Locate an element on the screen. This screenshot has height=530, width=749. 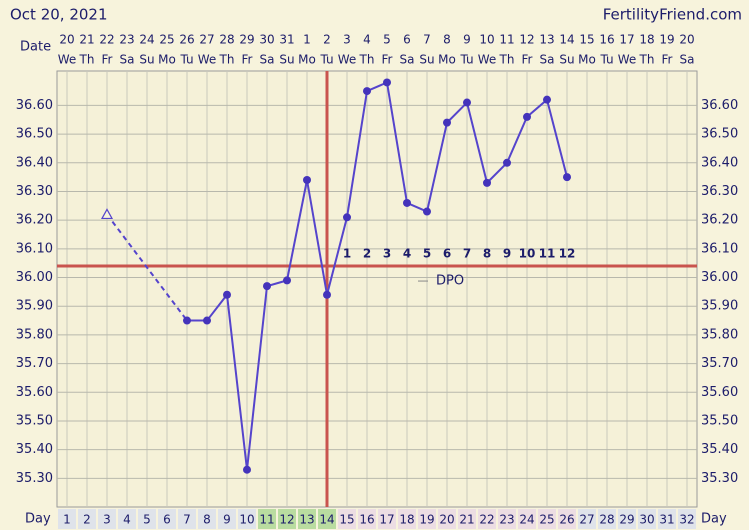
dpo-number: 10 is located at coordinates (527, 254).